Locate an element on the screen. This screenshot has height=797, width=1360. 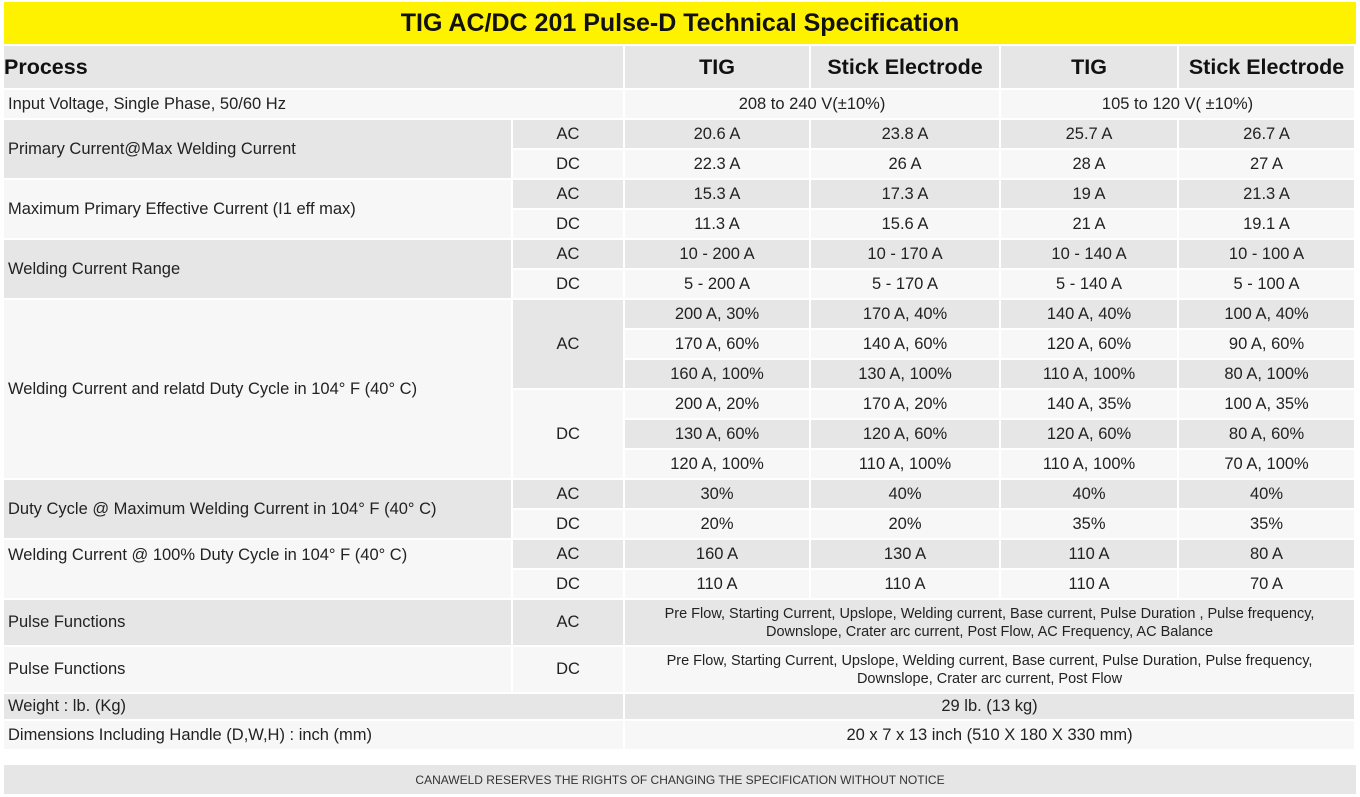
header-tig-105: TIG is located at coordinates (1090, 68).